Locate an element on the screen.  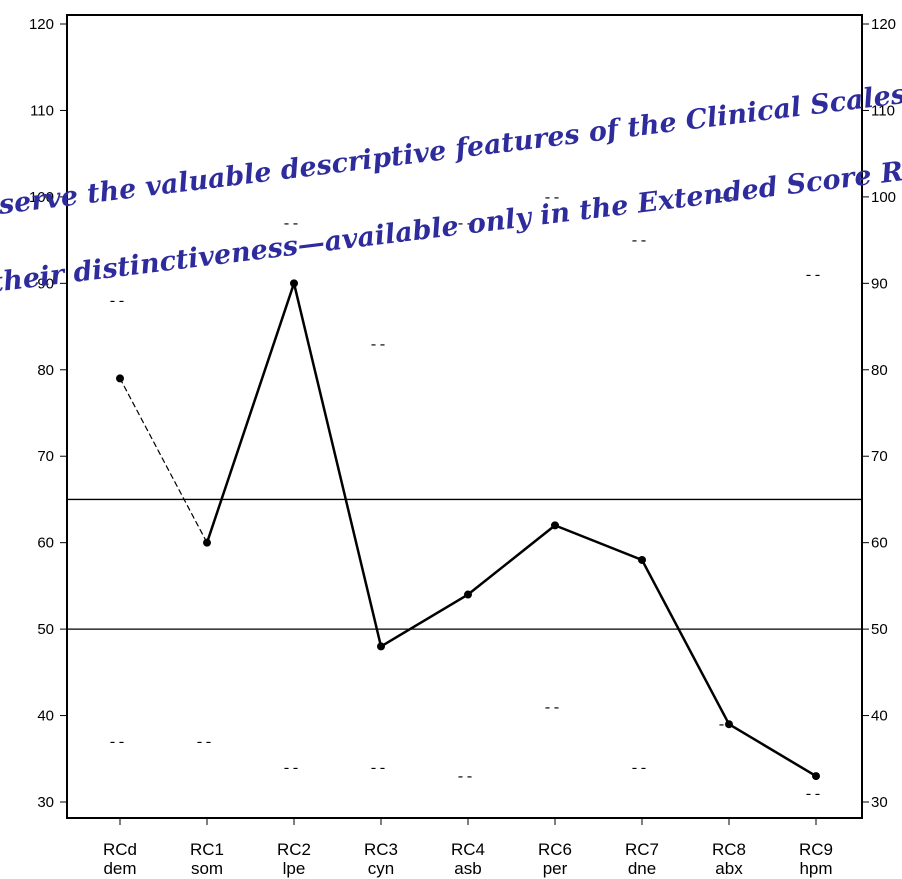
x-label-abbr-RC2: lpe is located at coordinates (294, 868).